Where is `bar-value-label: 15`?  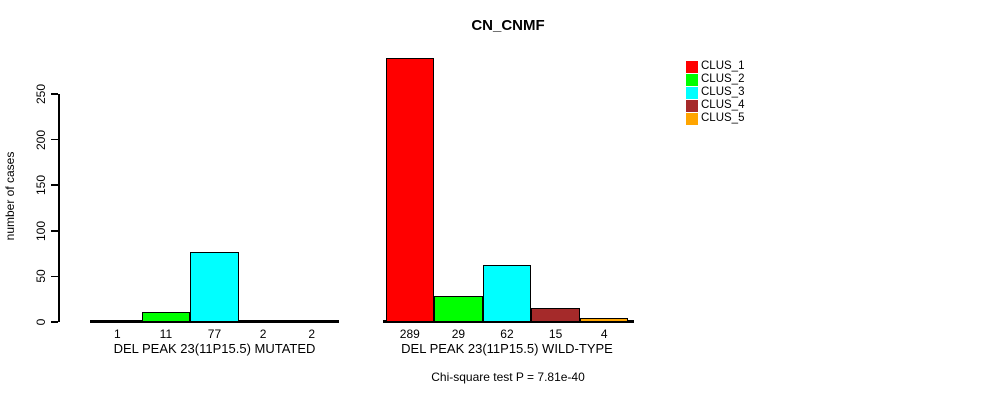
bar-value-label: 15 is located at coordinates (555, 334).